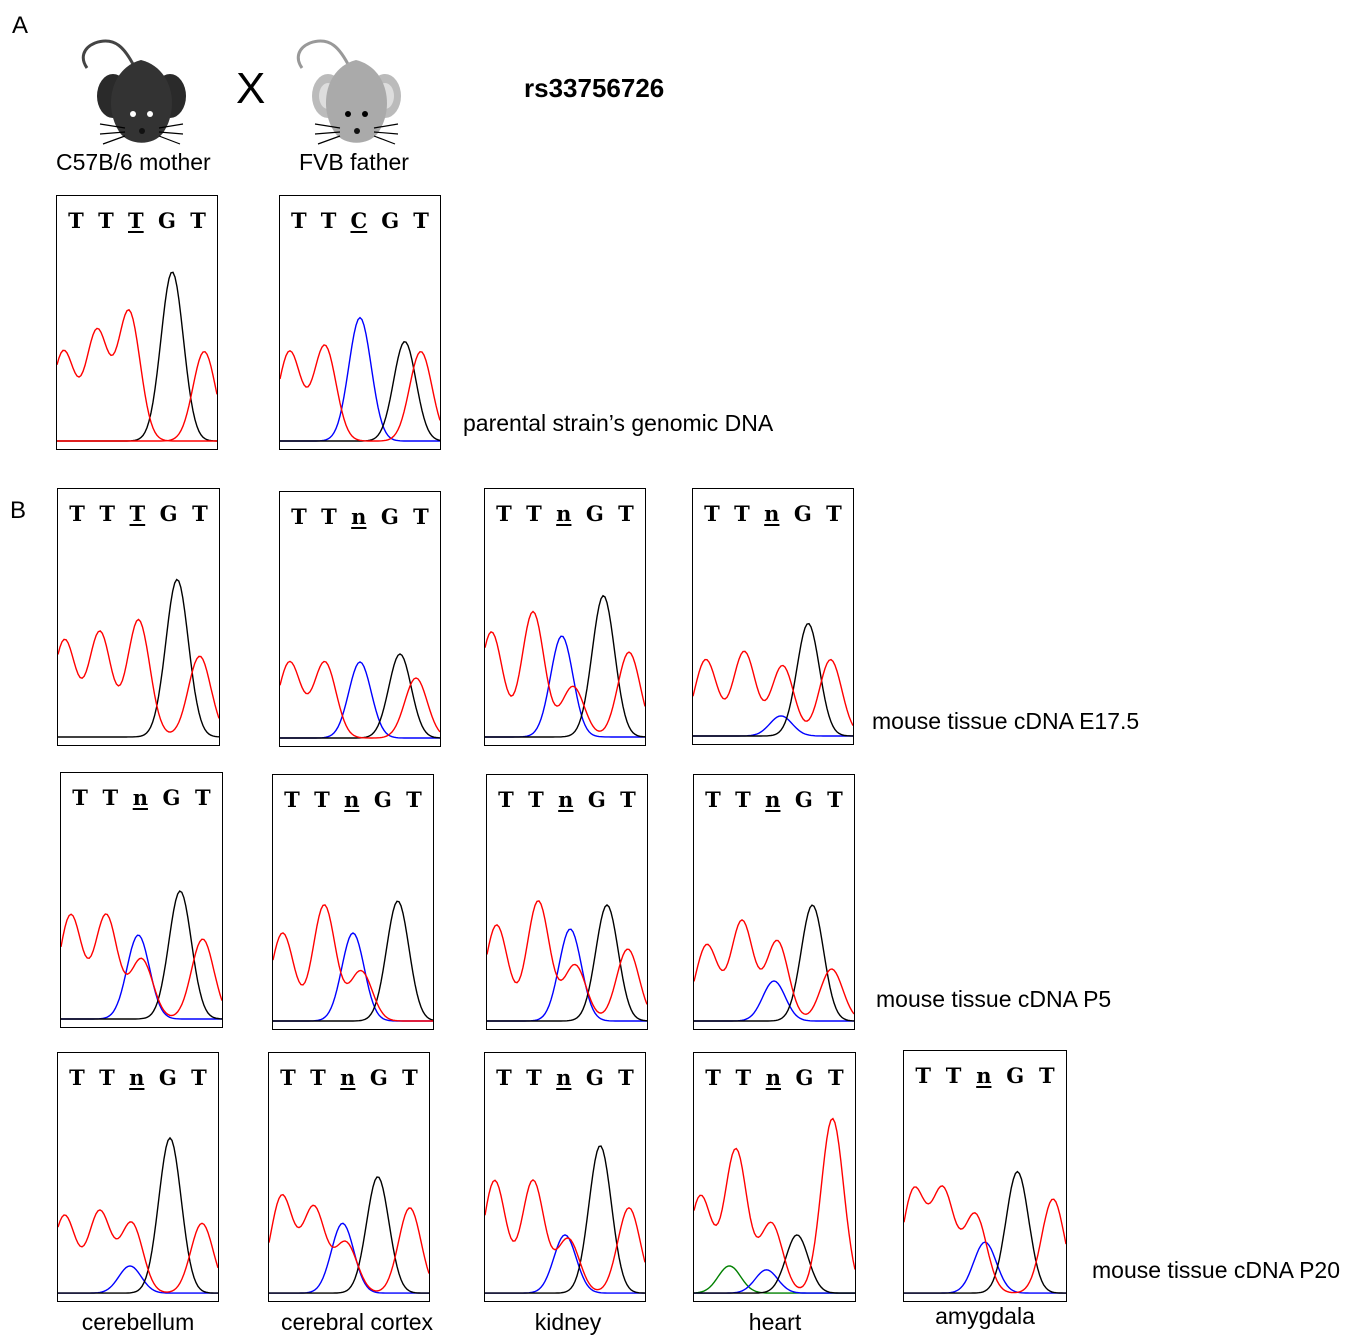 The height and width of the screenshot is (1337, 1366). I want to click on row2-caption: mouse tissue cDNA P5, so click(994, 999).